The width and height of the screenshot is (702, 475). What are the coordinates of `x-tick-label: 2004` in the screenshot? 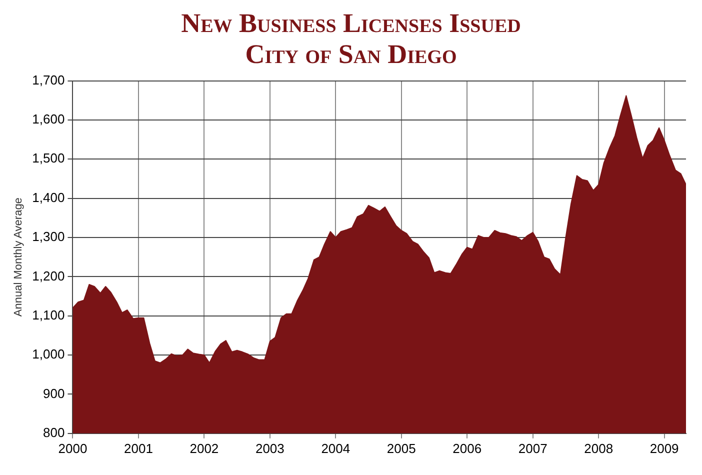 It's located at (335, 448).